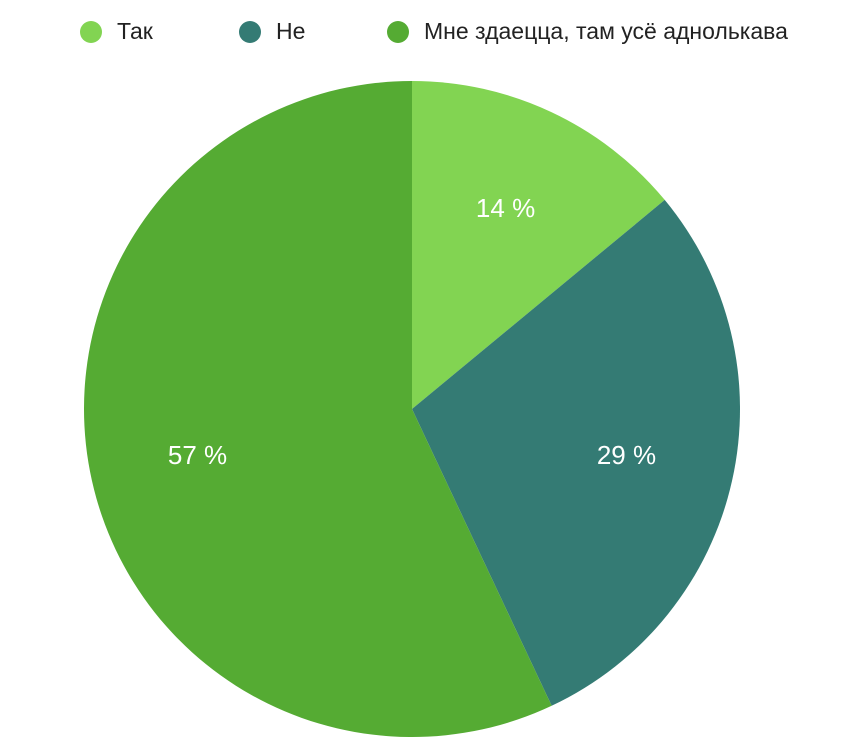 This screenshot has width=845, height=744. What do you see at coordinates (606, 31) in the screenshot?
I see `legend-label: Мне здаецца, там усё аднолькава` at bounding box center [606, 31].